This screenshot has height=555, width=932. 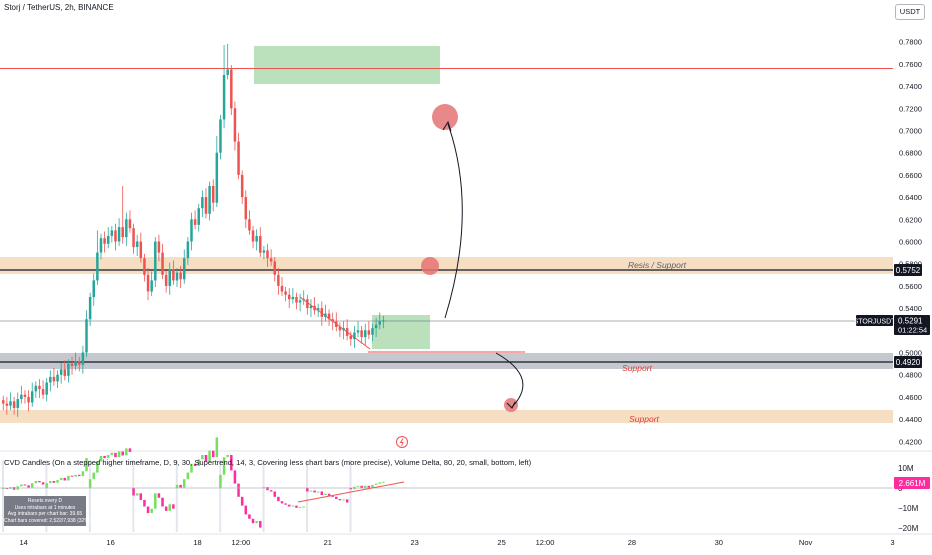 What do you see at coordinates (446, 361) in the screenshot?
I see `support-zone` at bounding box center [446, 361].